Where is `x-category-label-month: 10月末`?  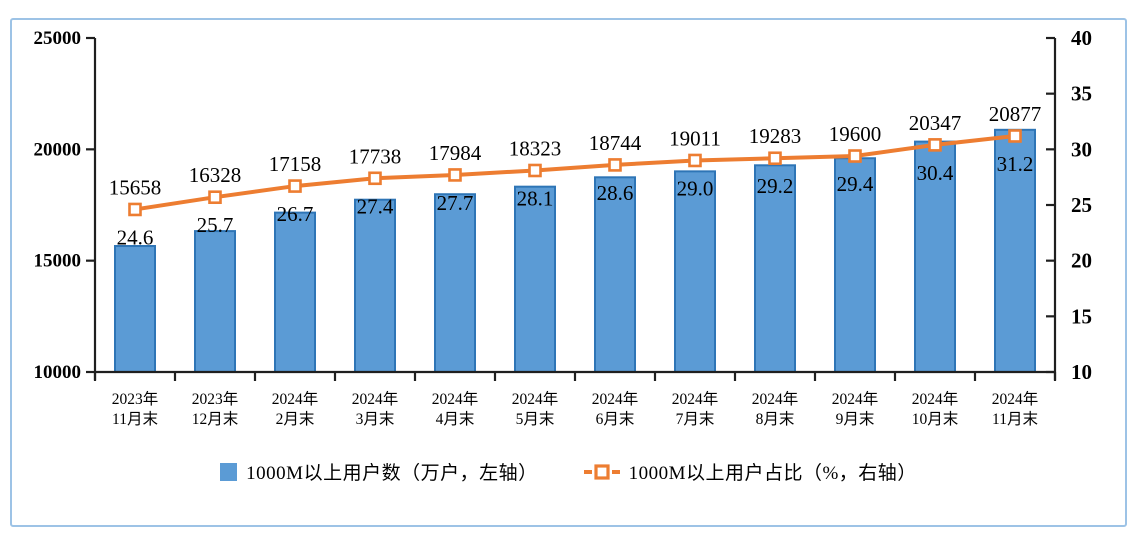 x-category-label-month: 10月末 is located at coordinates (935, 419).